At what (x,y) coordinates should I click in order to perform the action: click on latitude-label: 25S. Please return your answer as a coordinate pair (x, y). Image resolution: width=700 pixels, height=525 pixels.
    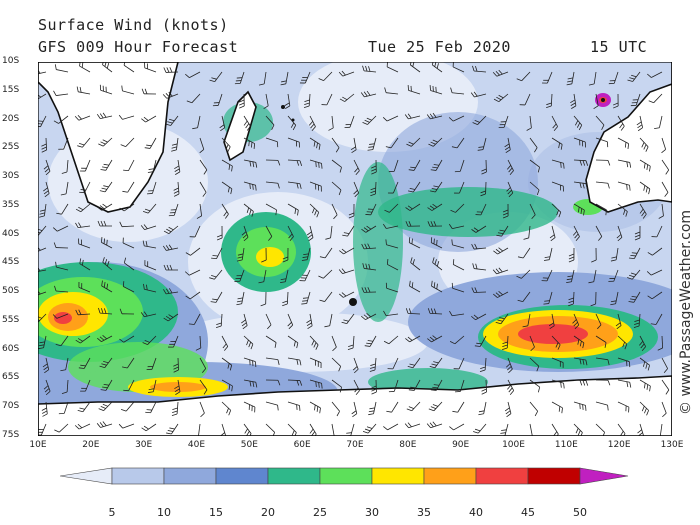
    Looking at the image, I should click on (11, 147).